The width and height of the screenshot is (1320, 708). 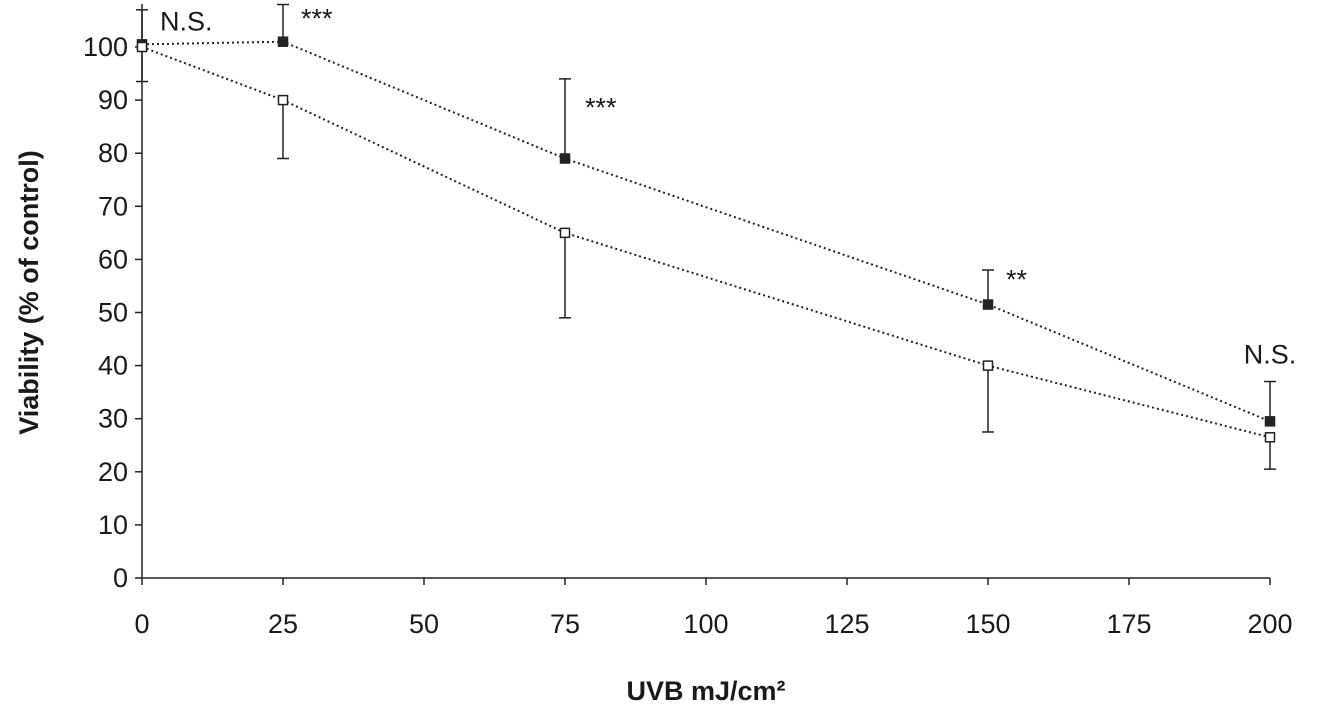 What do you see at coordinates (113, 206) in the screenshot?
I see `y-tick-label: 70` at bounding box center [113, 206].